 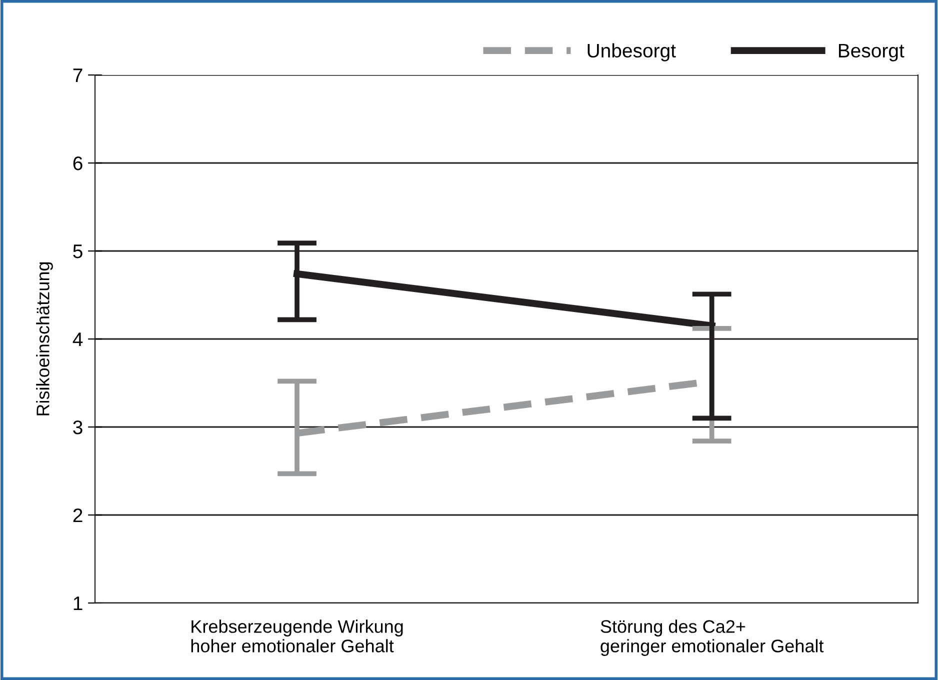 What do you see at coordinates (77, 251) in the screenshot?
I see `y-tick-label: 5` at bounding box center [77, 251].